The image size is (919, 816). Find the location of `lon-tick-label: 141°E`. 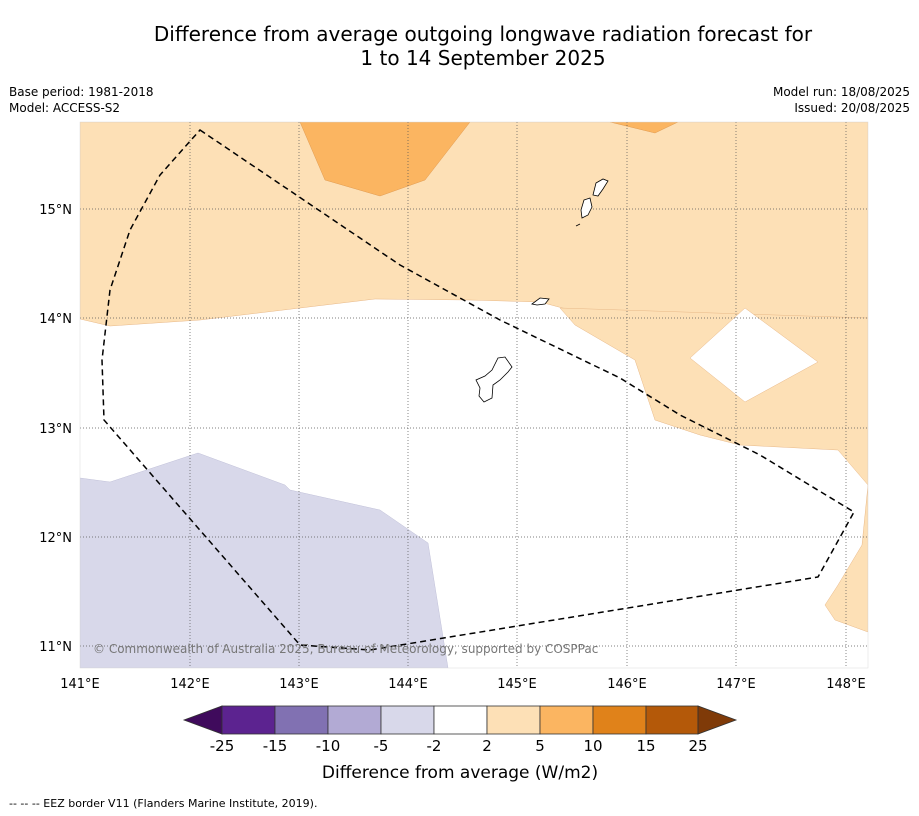

lon-tick-label: 141°E is located at coordinates (80, 684).